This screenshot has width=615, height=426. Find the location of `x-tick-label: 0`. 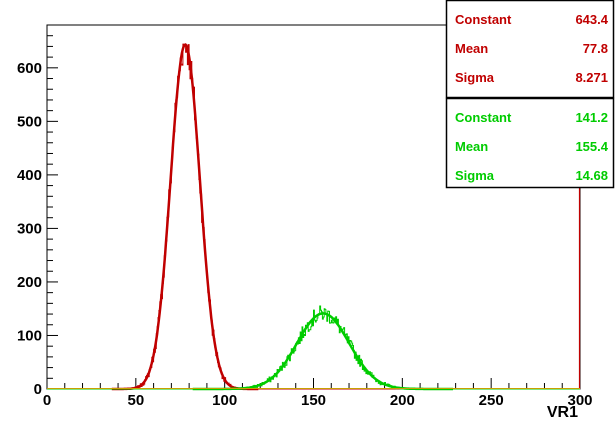

x-tick-label: 0 is located at coordinates (47, 400).